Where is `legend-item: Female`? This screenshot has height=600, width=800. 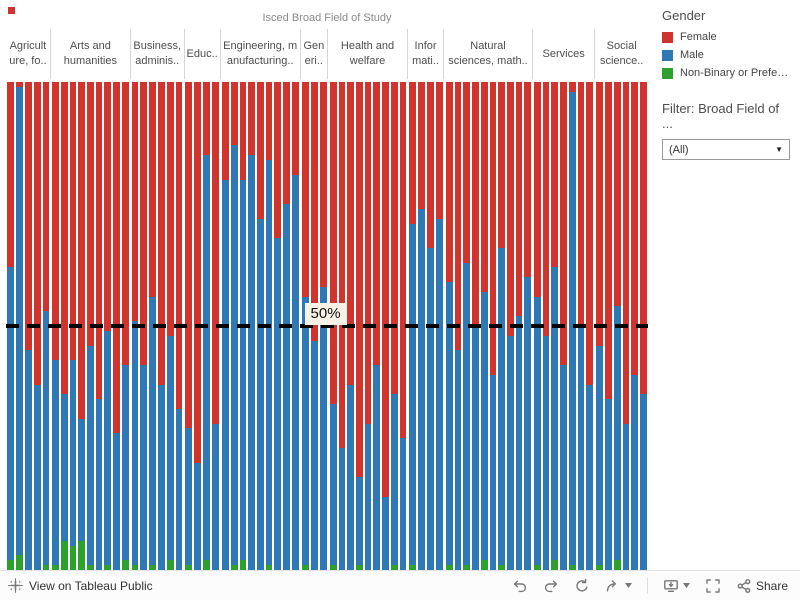 legend-item: Female is located at coordinates (726, 37).